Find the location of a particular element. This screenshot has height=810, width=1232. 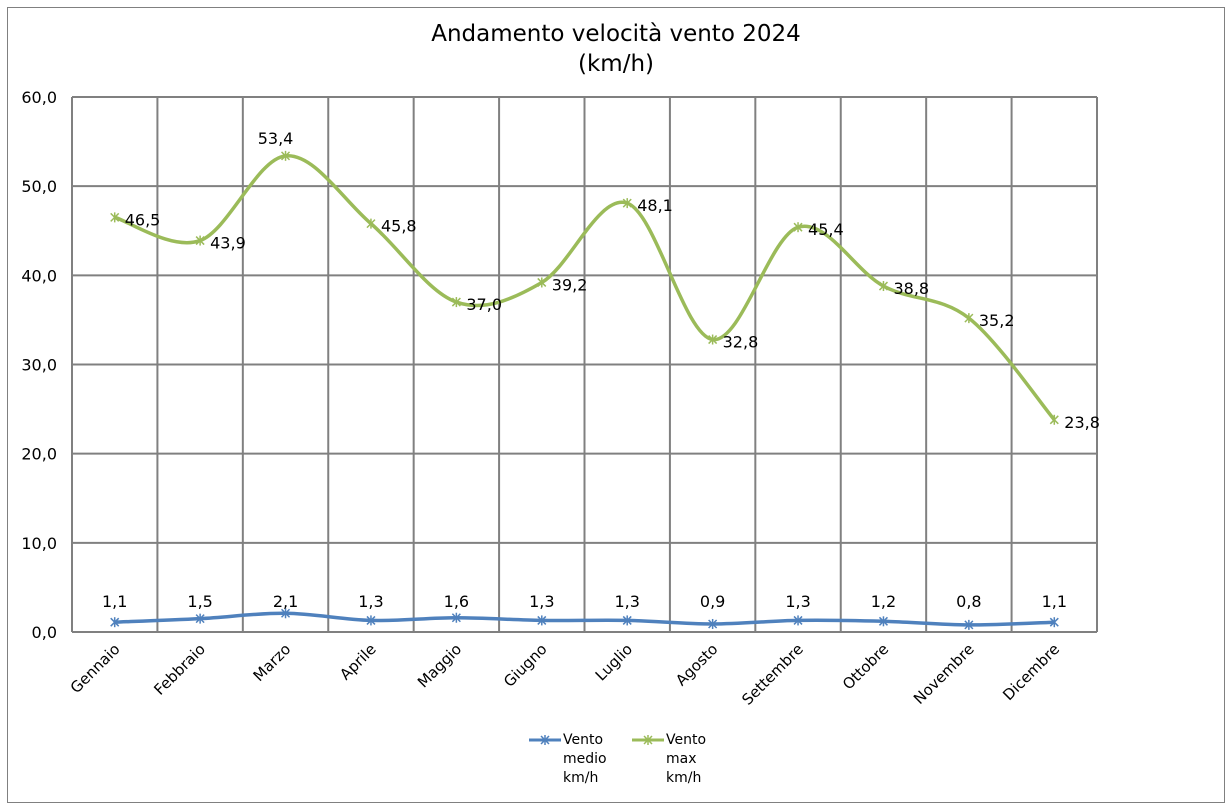

data-label: 53,4 is located at coordinates (276, 138).